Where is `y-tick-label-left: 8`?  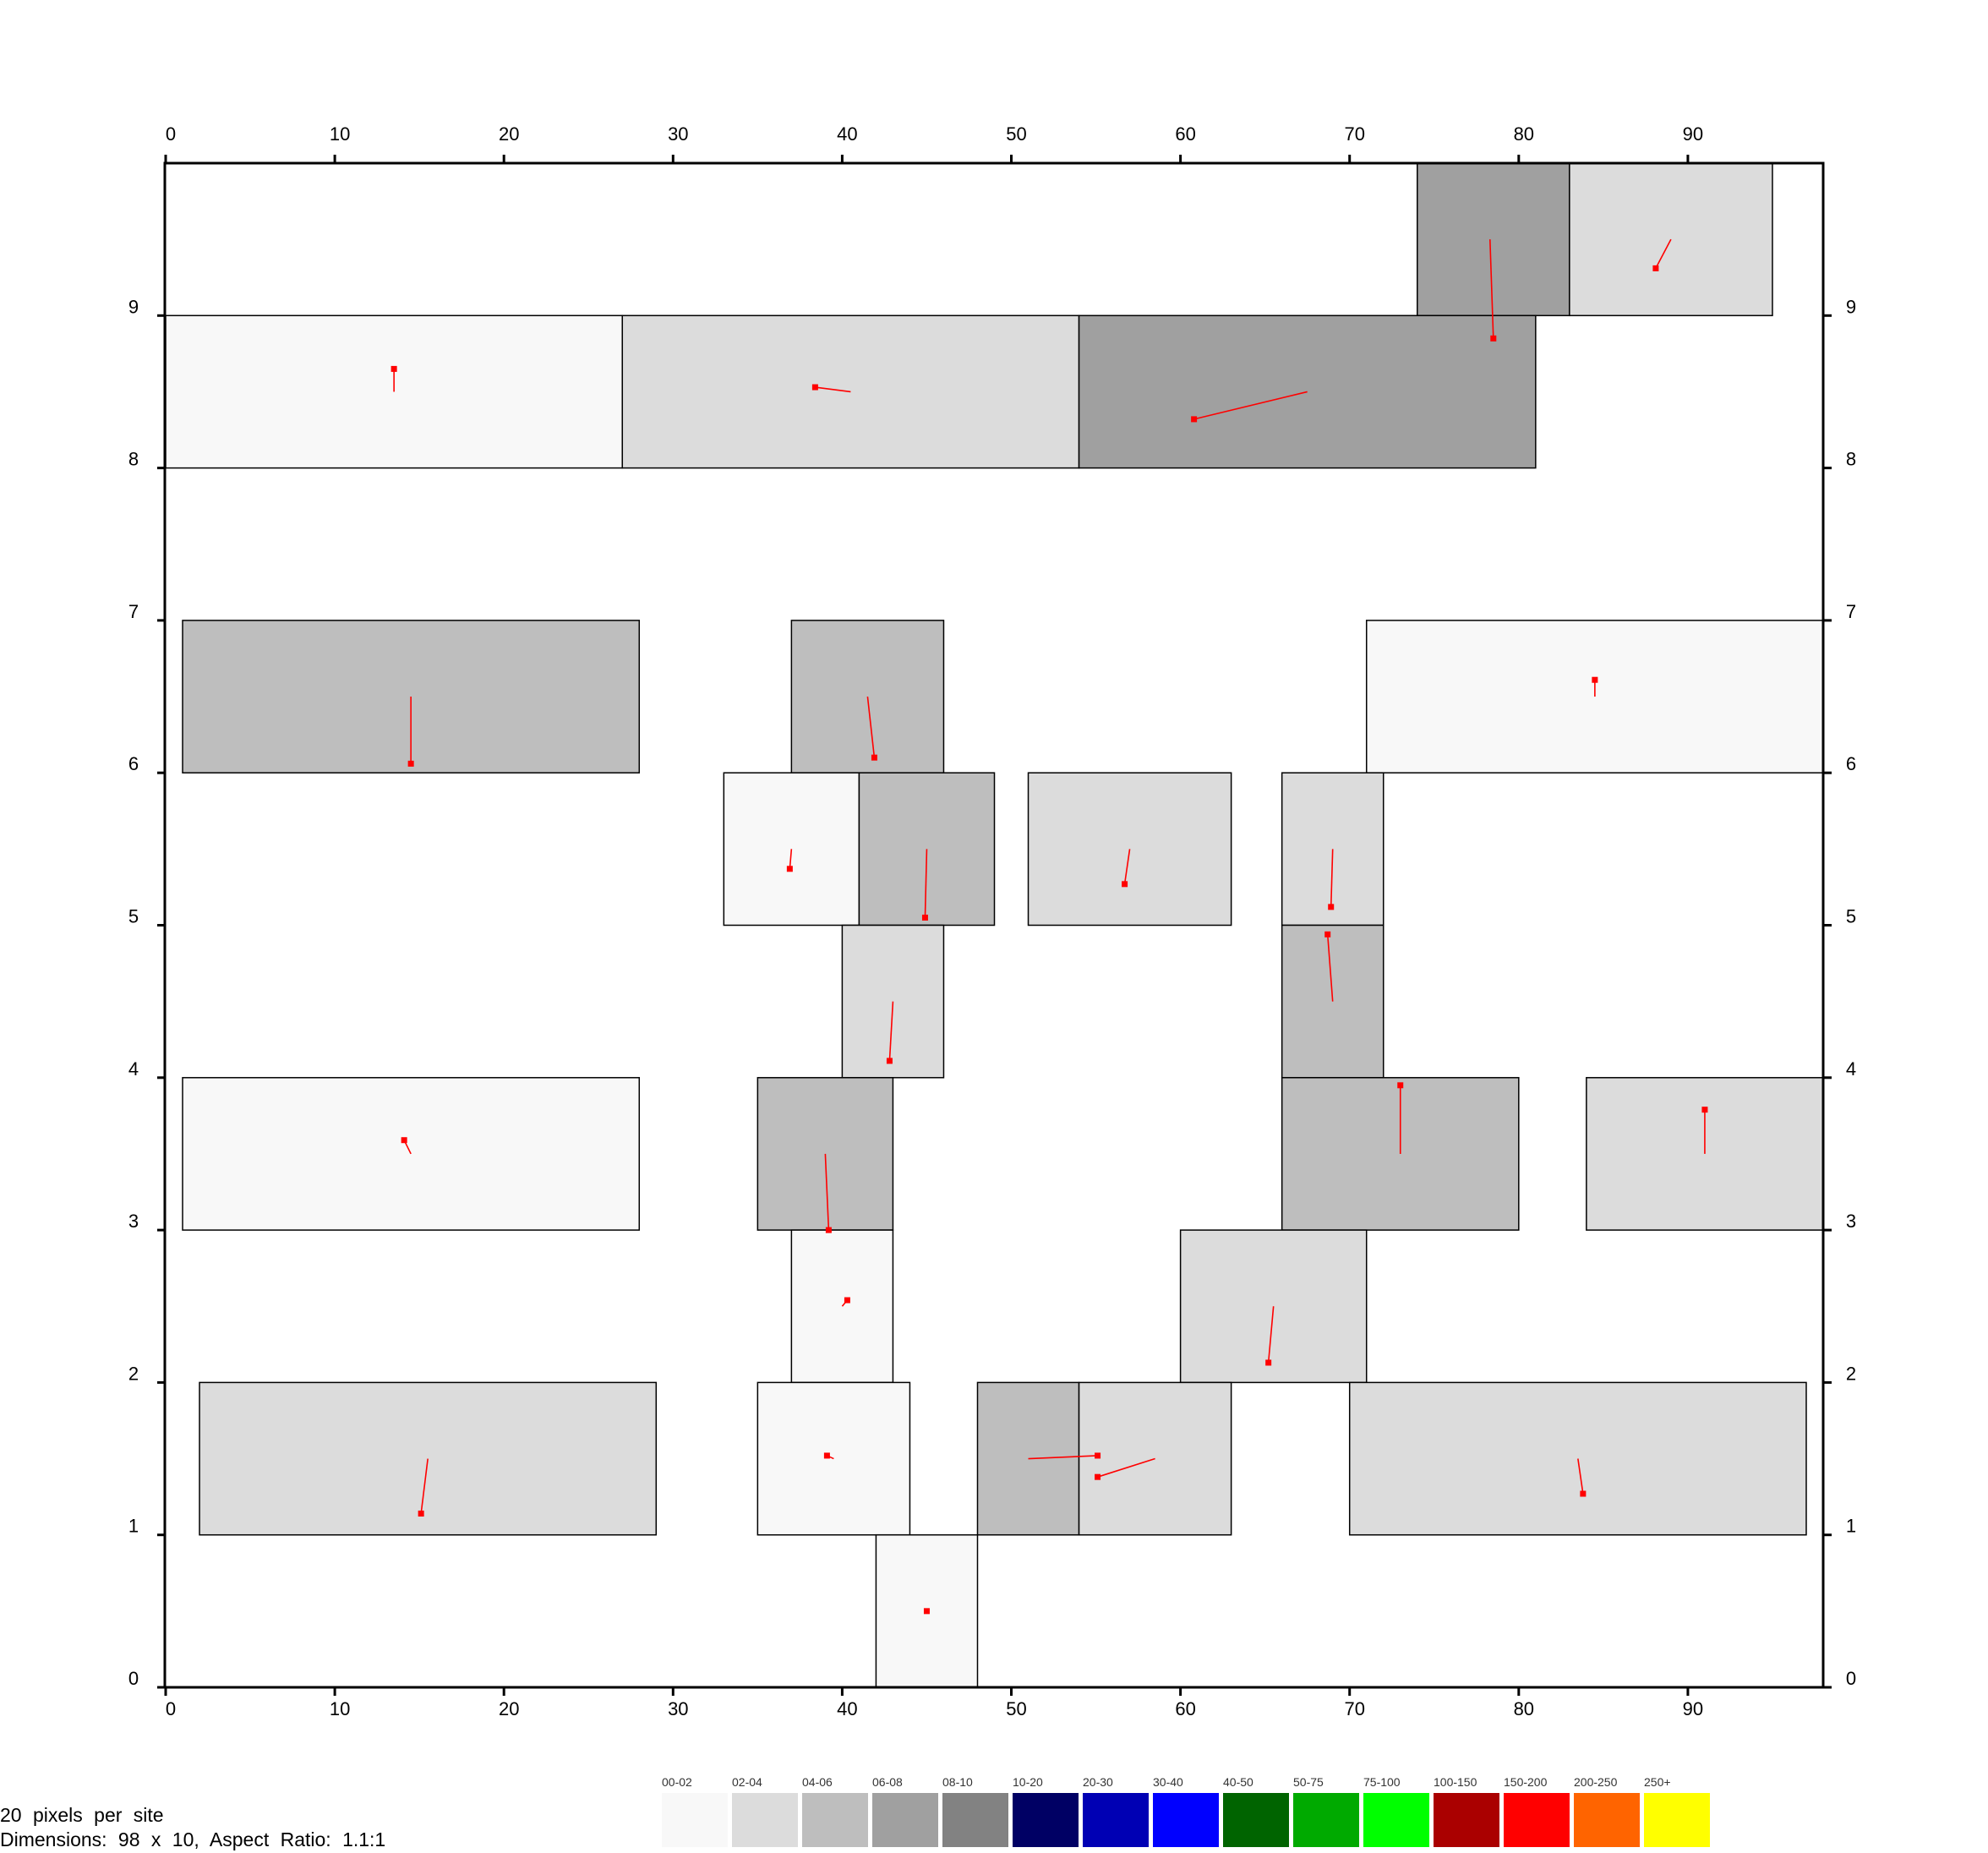 y-tick-label-left: 8 is located at coordinates (133, 459).